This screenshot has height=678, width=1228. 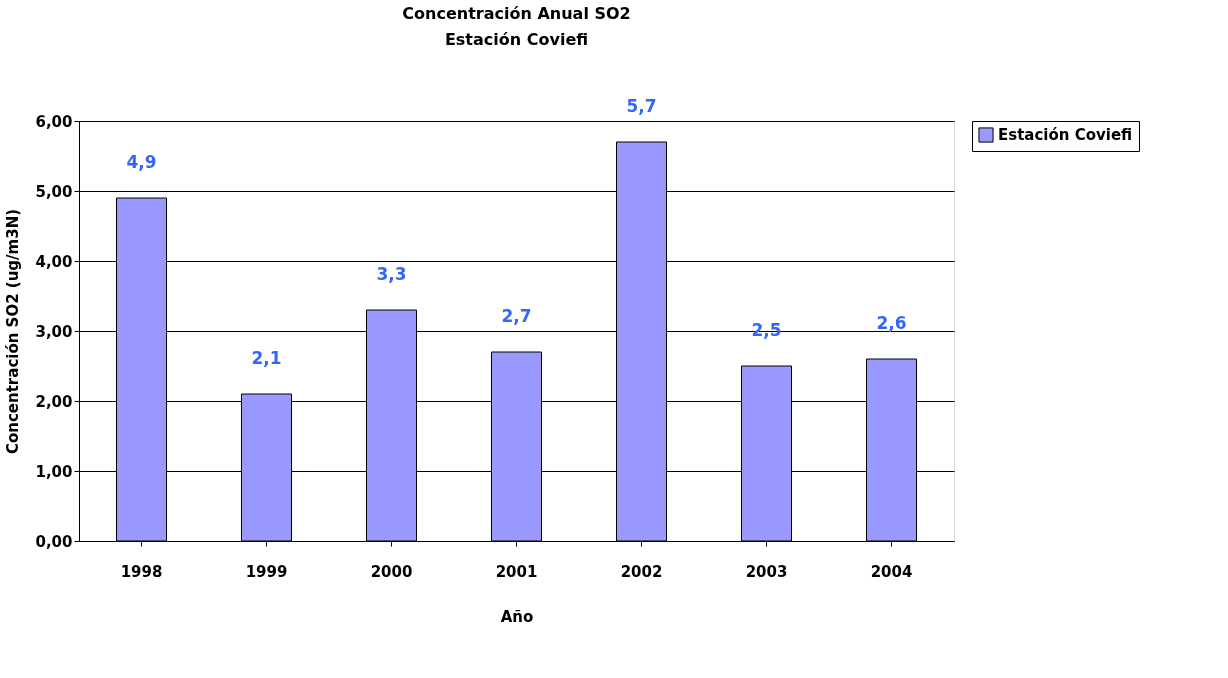 I want to click on x-tick-label: 1998, so click(x=141, y=571).